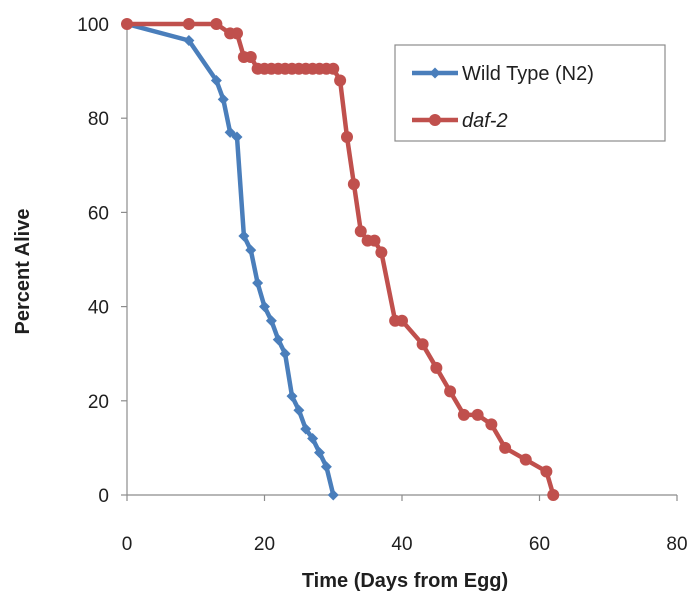  I want to click on legend-label-daf-2: daf-2, so click(485, 121).